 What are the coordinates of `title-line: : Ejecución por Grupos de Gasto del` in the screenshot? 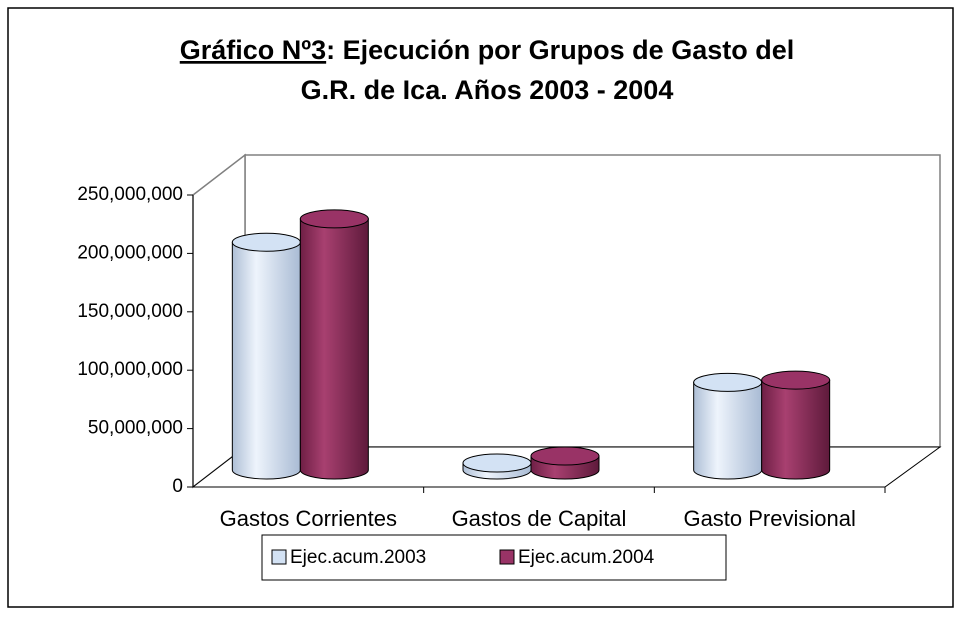 It's located at (560, 50).